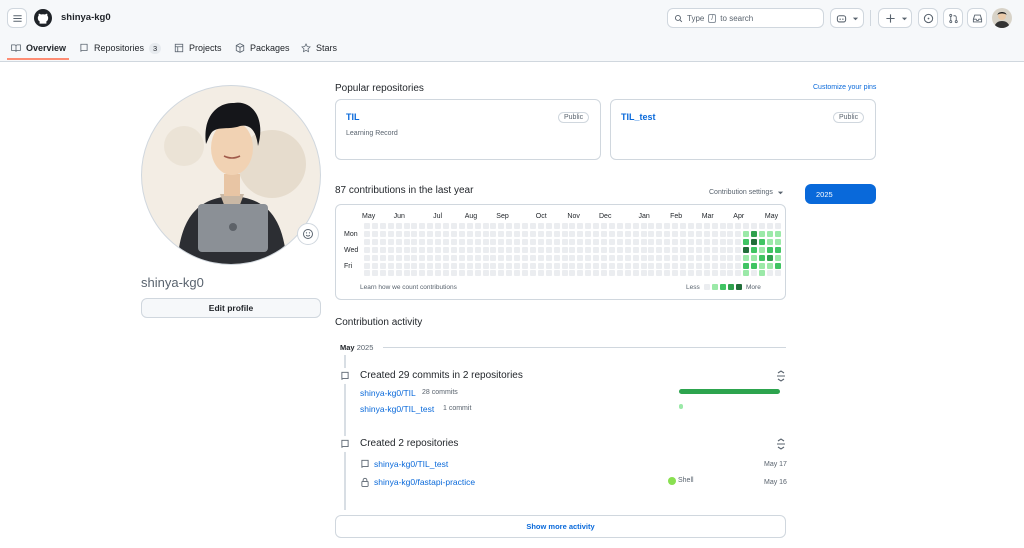 This screenshot has height=548, width=1024. What do you see at coordinates (845, 87) in the screenshot?
I see `customize-pins-link: Customize your pins` at bounding box center [845, 87].